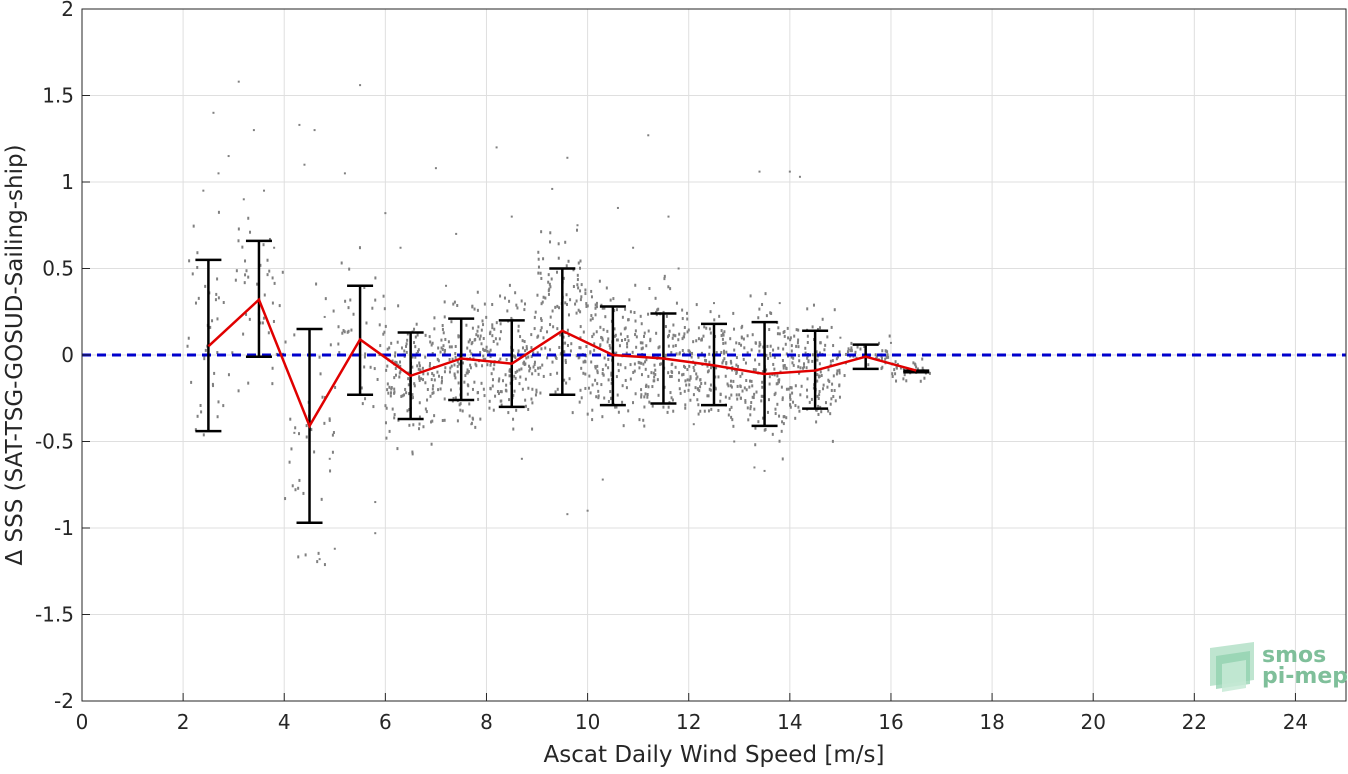 The image size is (1348, 774). What do you see at coordinates (385, 722) in the screenshot?
I see `x-tick-label: 6` at bounding box center [385, 722].